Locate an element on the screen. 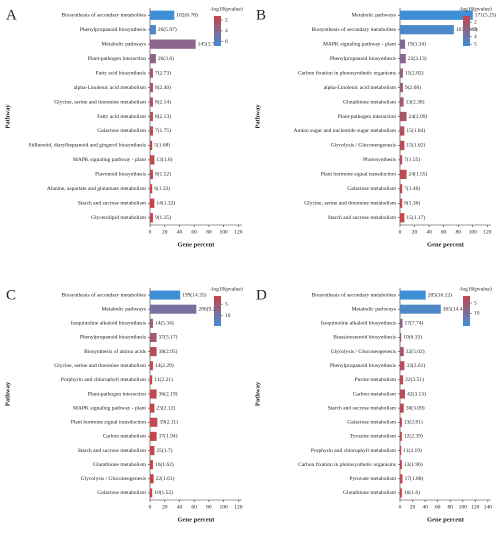 This screenshot has height=550, width=499. category-label: Tyrosine metabolism is located at coordinates (373, 437).